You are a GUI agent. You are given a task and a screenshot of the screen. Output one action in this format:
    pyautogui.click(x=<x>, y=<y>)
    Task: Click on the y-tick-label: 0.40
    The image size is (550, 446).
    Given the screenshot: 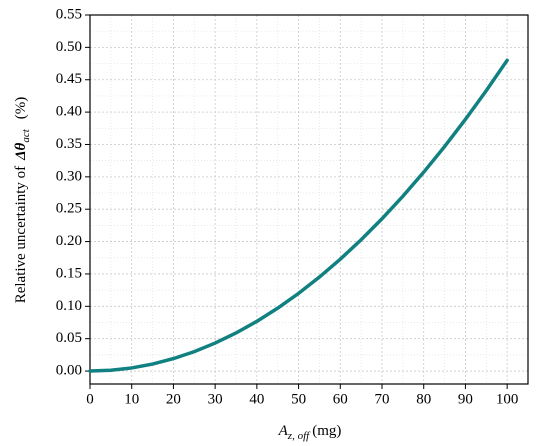 What is the action you would take?
    pyautogui.click(x=69, y=112)
    